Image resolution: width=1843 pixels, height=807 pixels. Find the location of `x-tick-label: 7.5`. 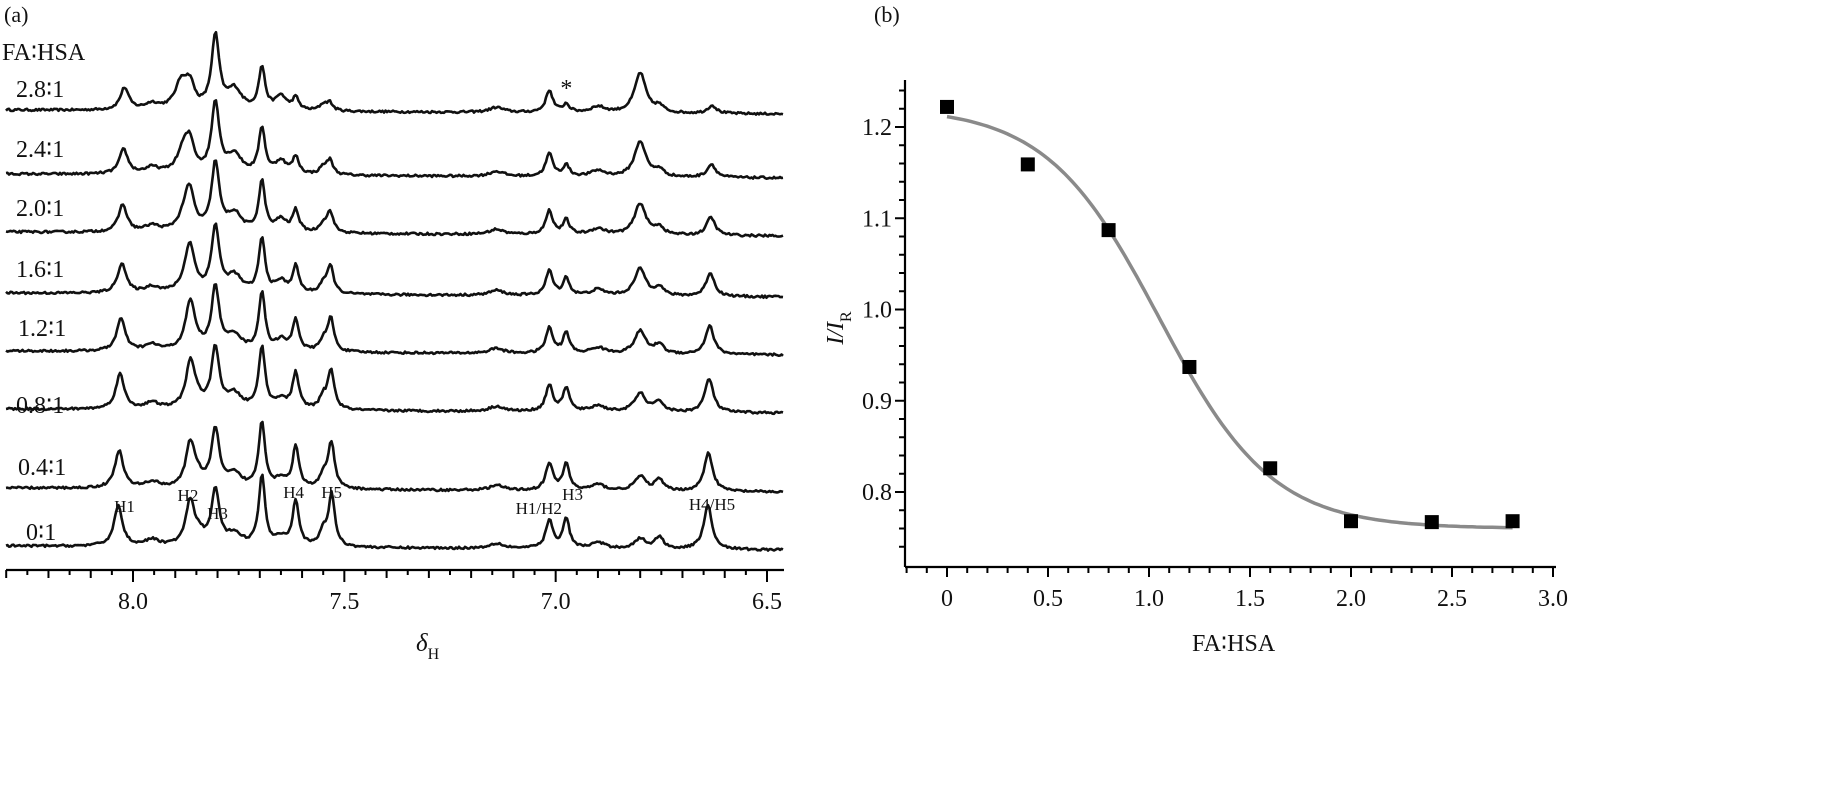

x-tick-label: 7.5 is located at coordinates (344, 602).